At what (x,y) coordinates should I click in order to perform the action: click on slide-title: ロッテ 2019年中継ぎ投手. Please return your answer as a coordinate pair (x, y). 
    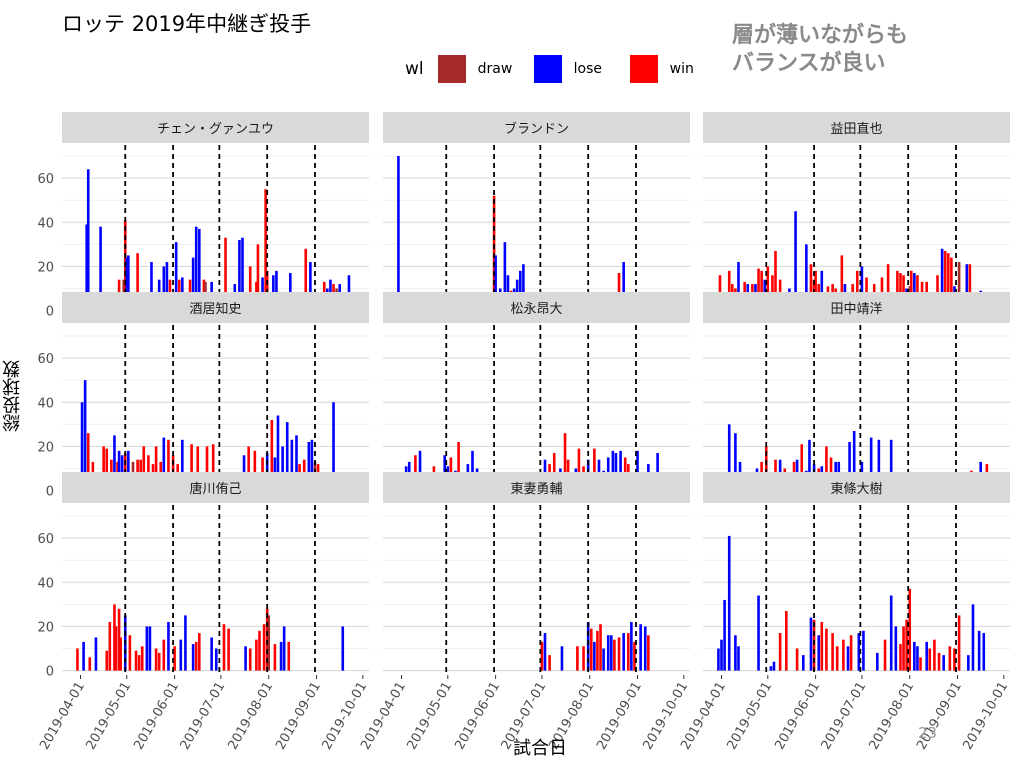
    Looking at the image, I should click on (187, 24).